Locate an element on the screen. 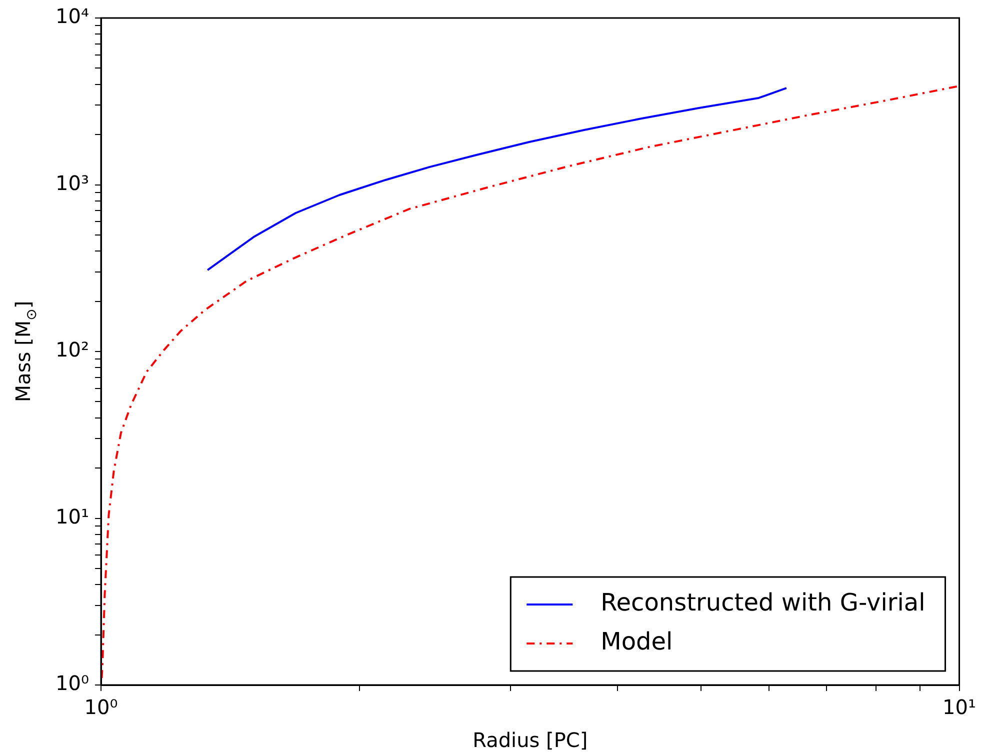 This screenshot has width=982, height=755. y-tick-label: 10² is located at coordinates (72, 350).